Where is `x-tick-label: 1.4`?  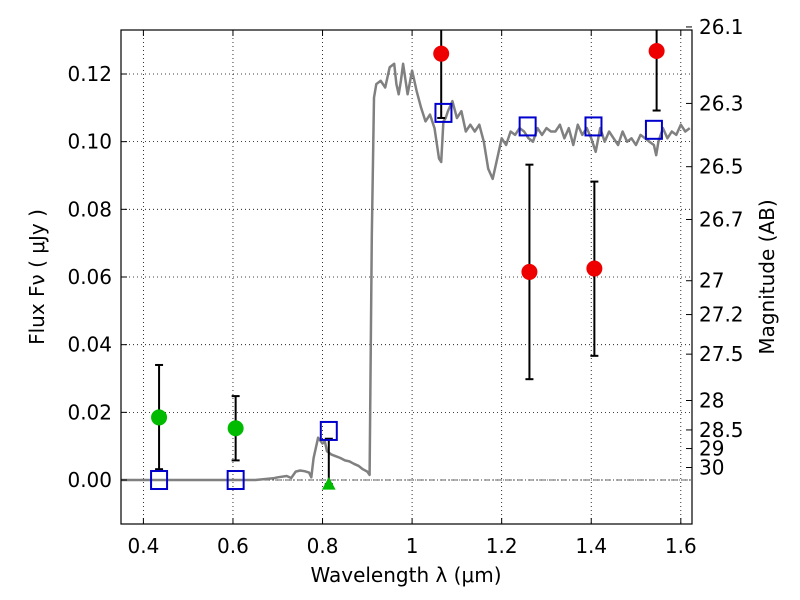
x-tick-label: 1.4 is located at coordinates (591, 546).